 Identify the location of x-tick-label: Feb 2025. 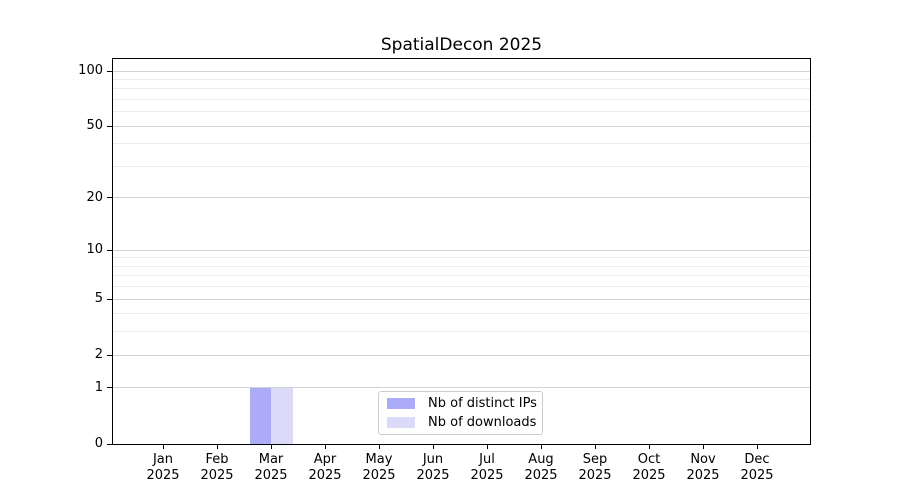
(217, 467).